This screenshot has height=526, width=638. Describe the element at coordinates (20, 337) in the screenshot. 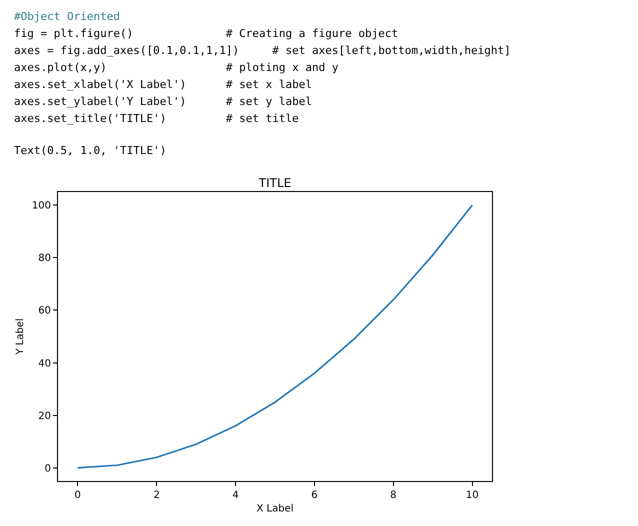

I see `y-axis-title: Y Label` at that location.